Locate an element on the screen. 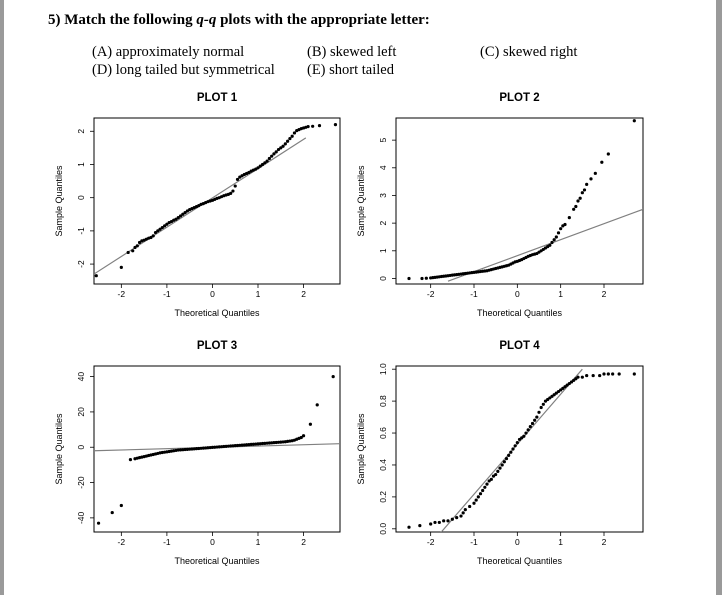 This screenshot has height=595, width=722. y-tick-label: 0.4 is located at coordinates (383, 465).